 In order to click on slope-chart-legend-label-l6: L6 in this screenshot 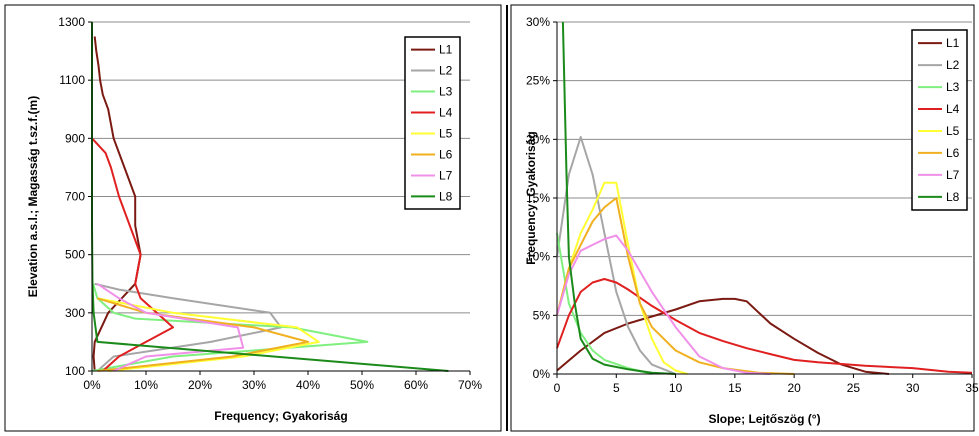, I will do `click(953, 153)`.